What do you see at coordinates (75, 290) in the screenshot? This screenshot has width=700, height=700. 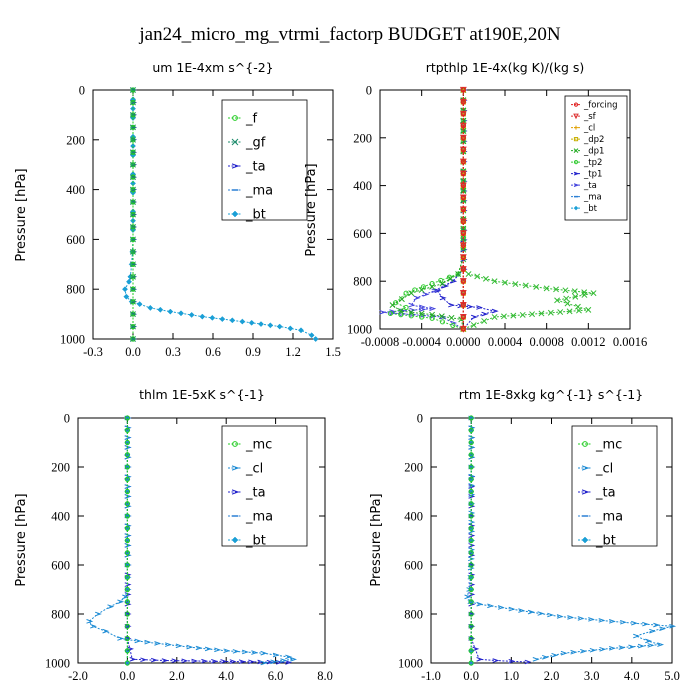 I see `y-tick-label: 800` at bounding box center [75, 290].